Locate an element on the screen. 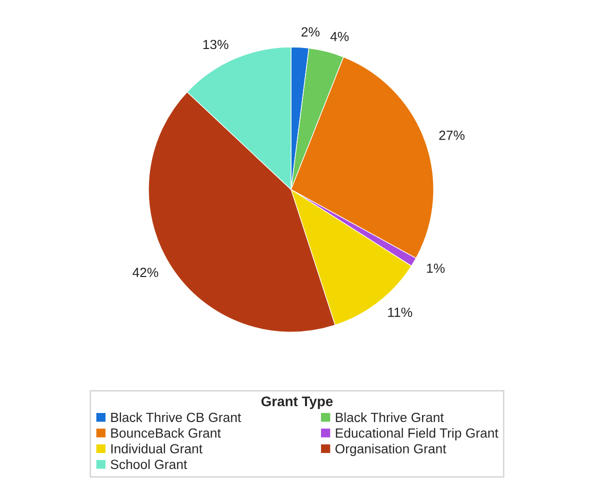 The height and width of the screenshot is (486, 594). data-label: 42% is located at coordinates (145, 273).